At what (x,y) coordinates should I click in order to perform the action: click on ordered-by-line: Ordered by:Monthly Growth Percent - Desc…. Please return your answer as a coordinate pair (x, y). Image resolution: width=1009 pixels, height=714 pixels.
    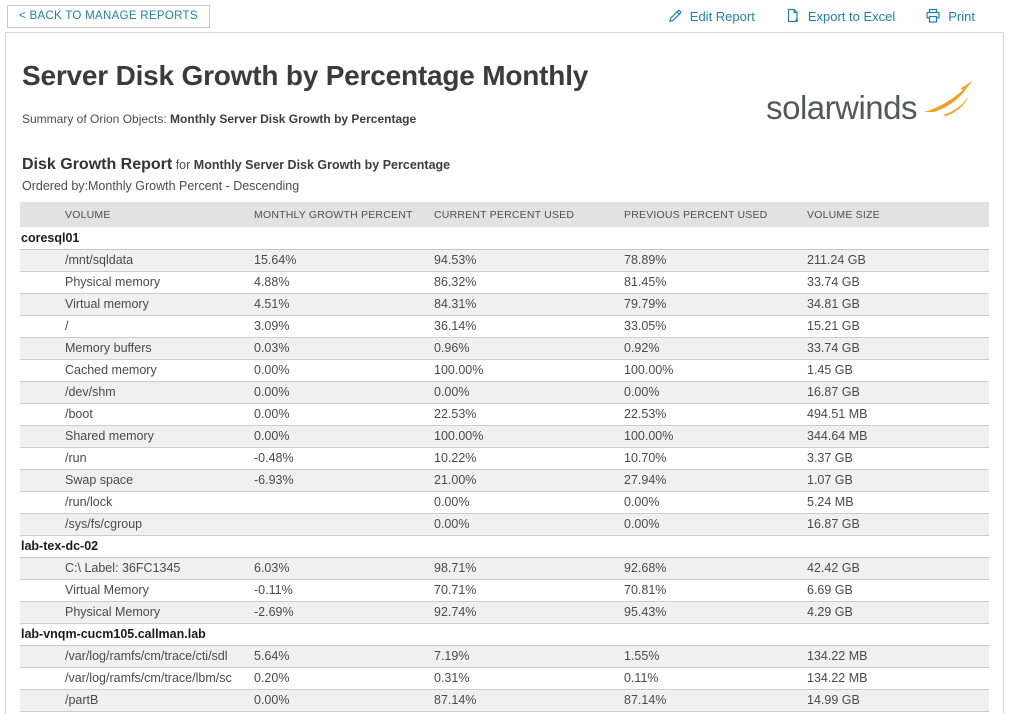
    Looking at the image, I should click on (161, 186).